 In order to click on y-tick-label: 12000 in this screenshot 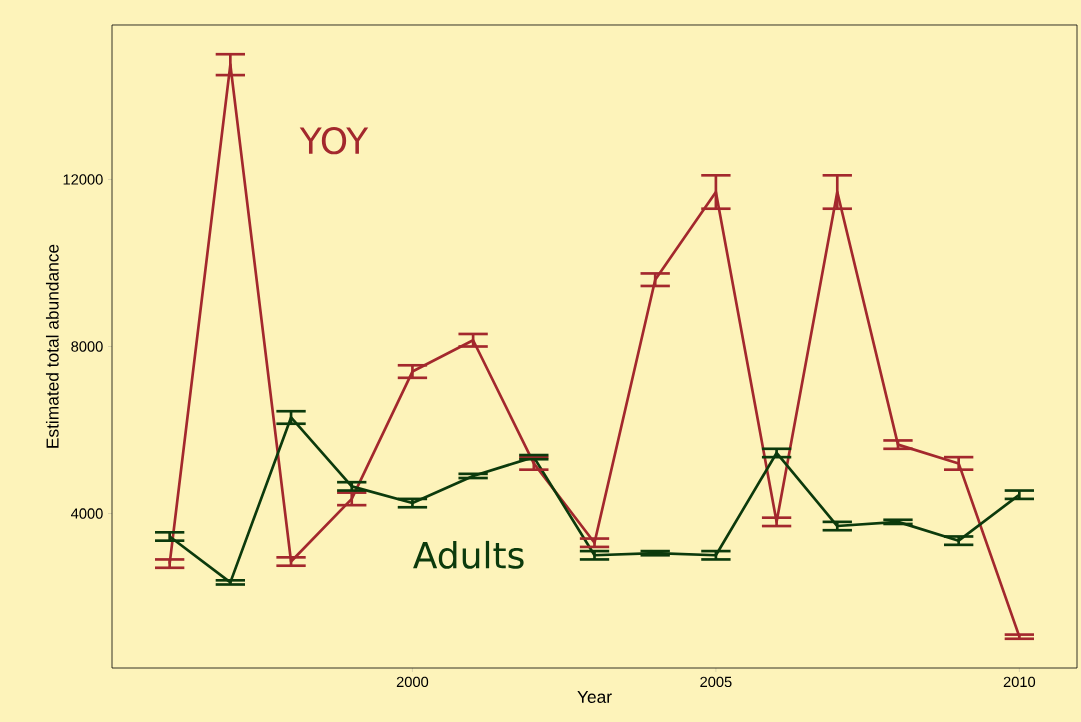, I will do `click(83, 179)`.